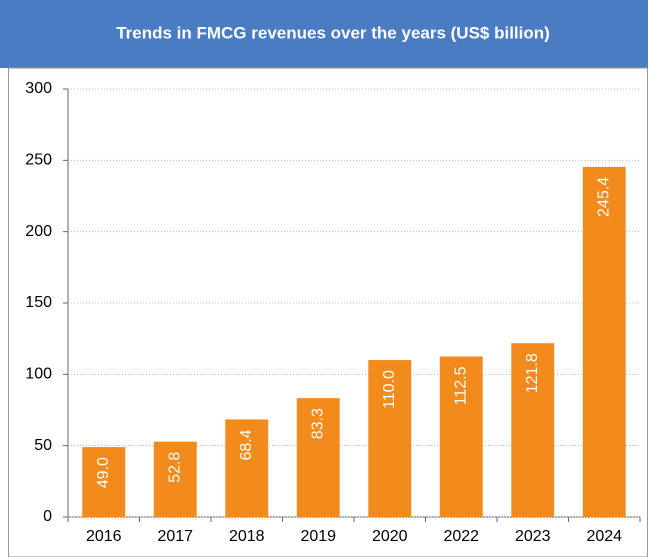 The height and width of the screenshot is (557, 648). Describe the element at coordinates (389, 389) in the screenshot. I see `value-label: 110.0` at that location.